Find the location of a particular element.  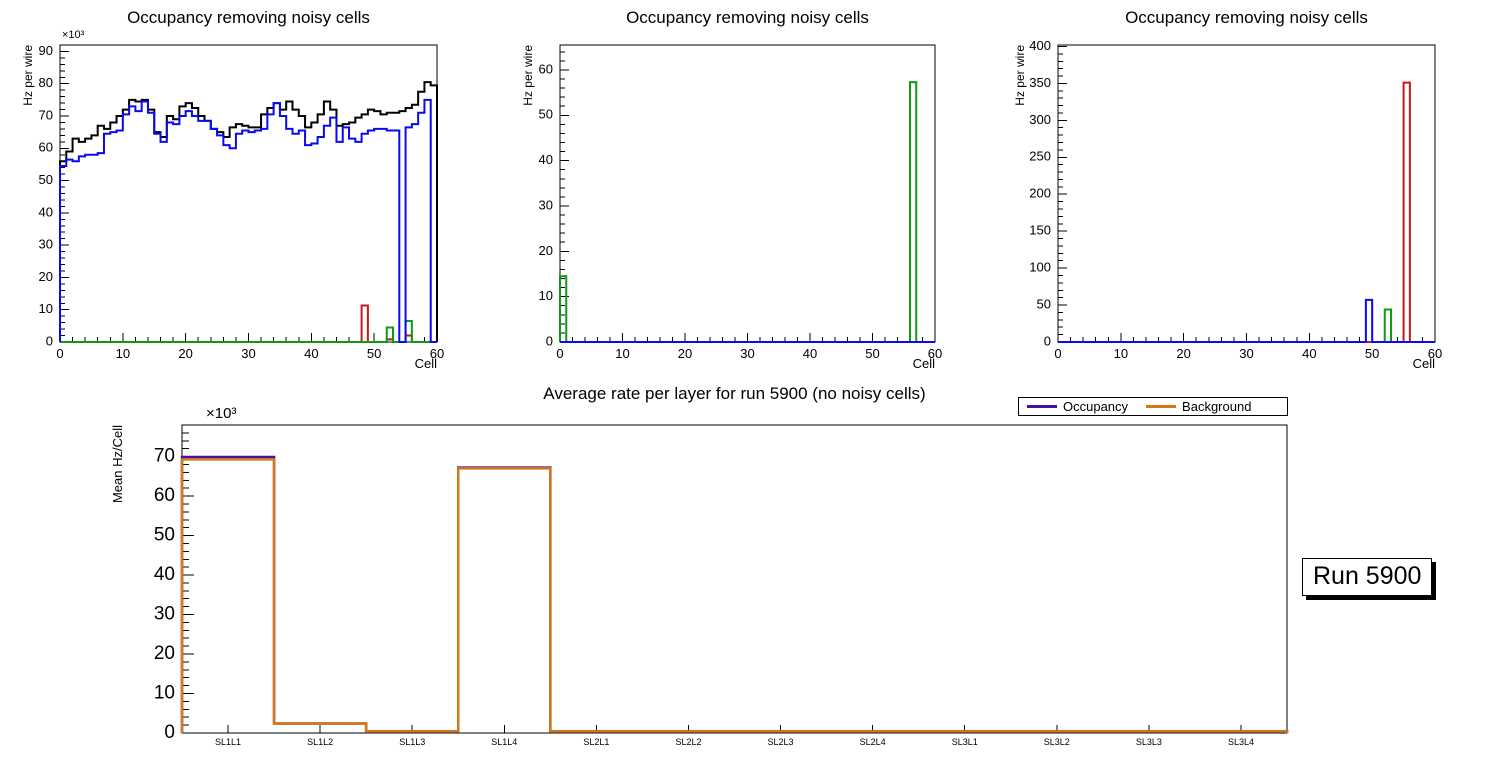

svg-text: 100 is located at coordinates (1040, 267).